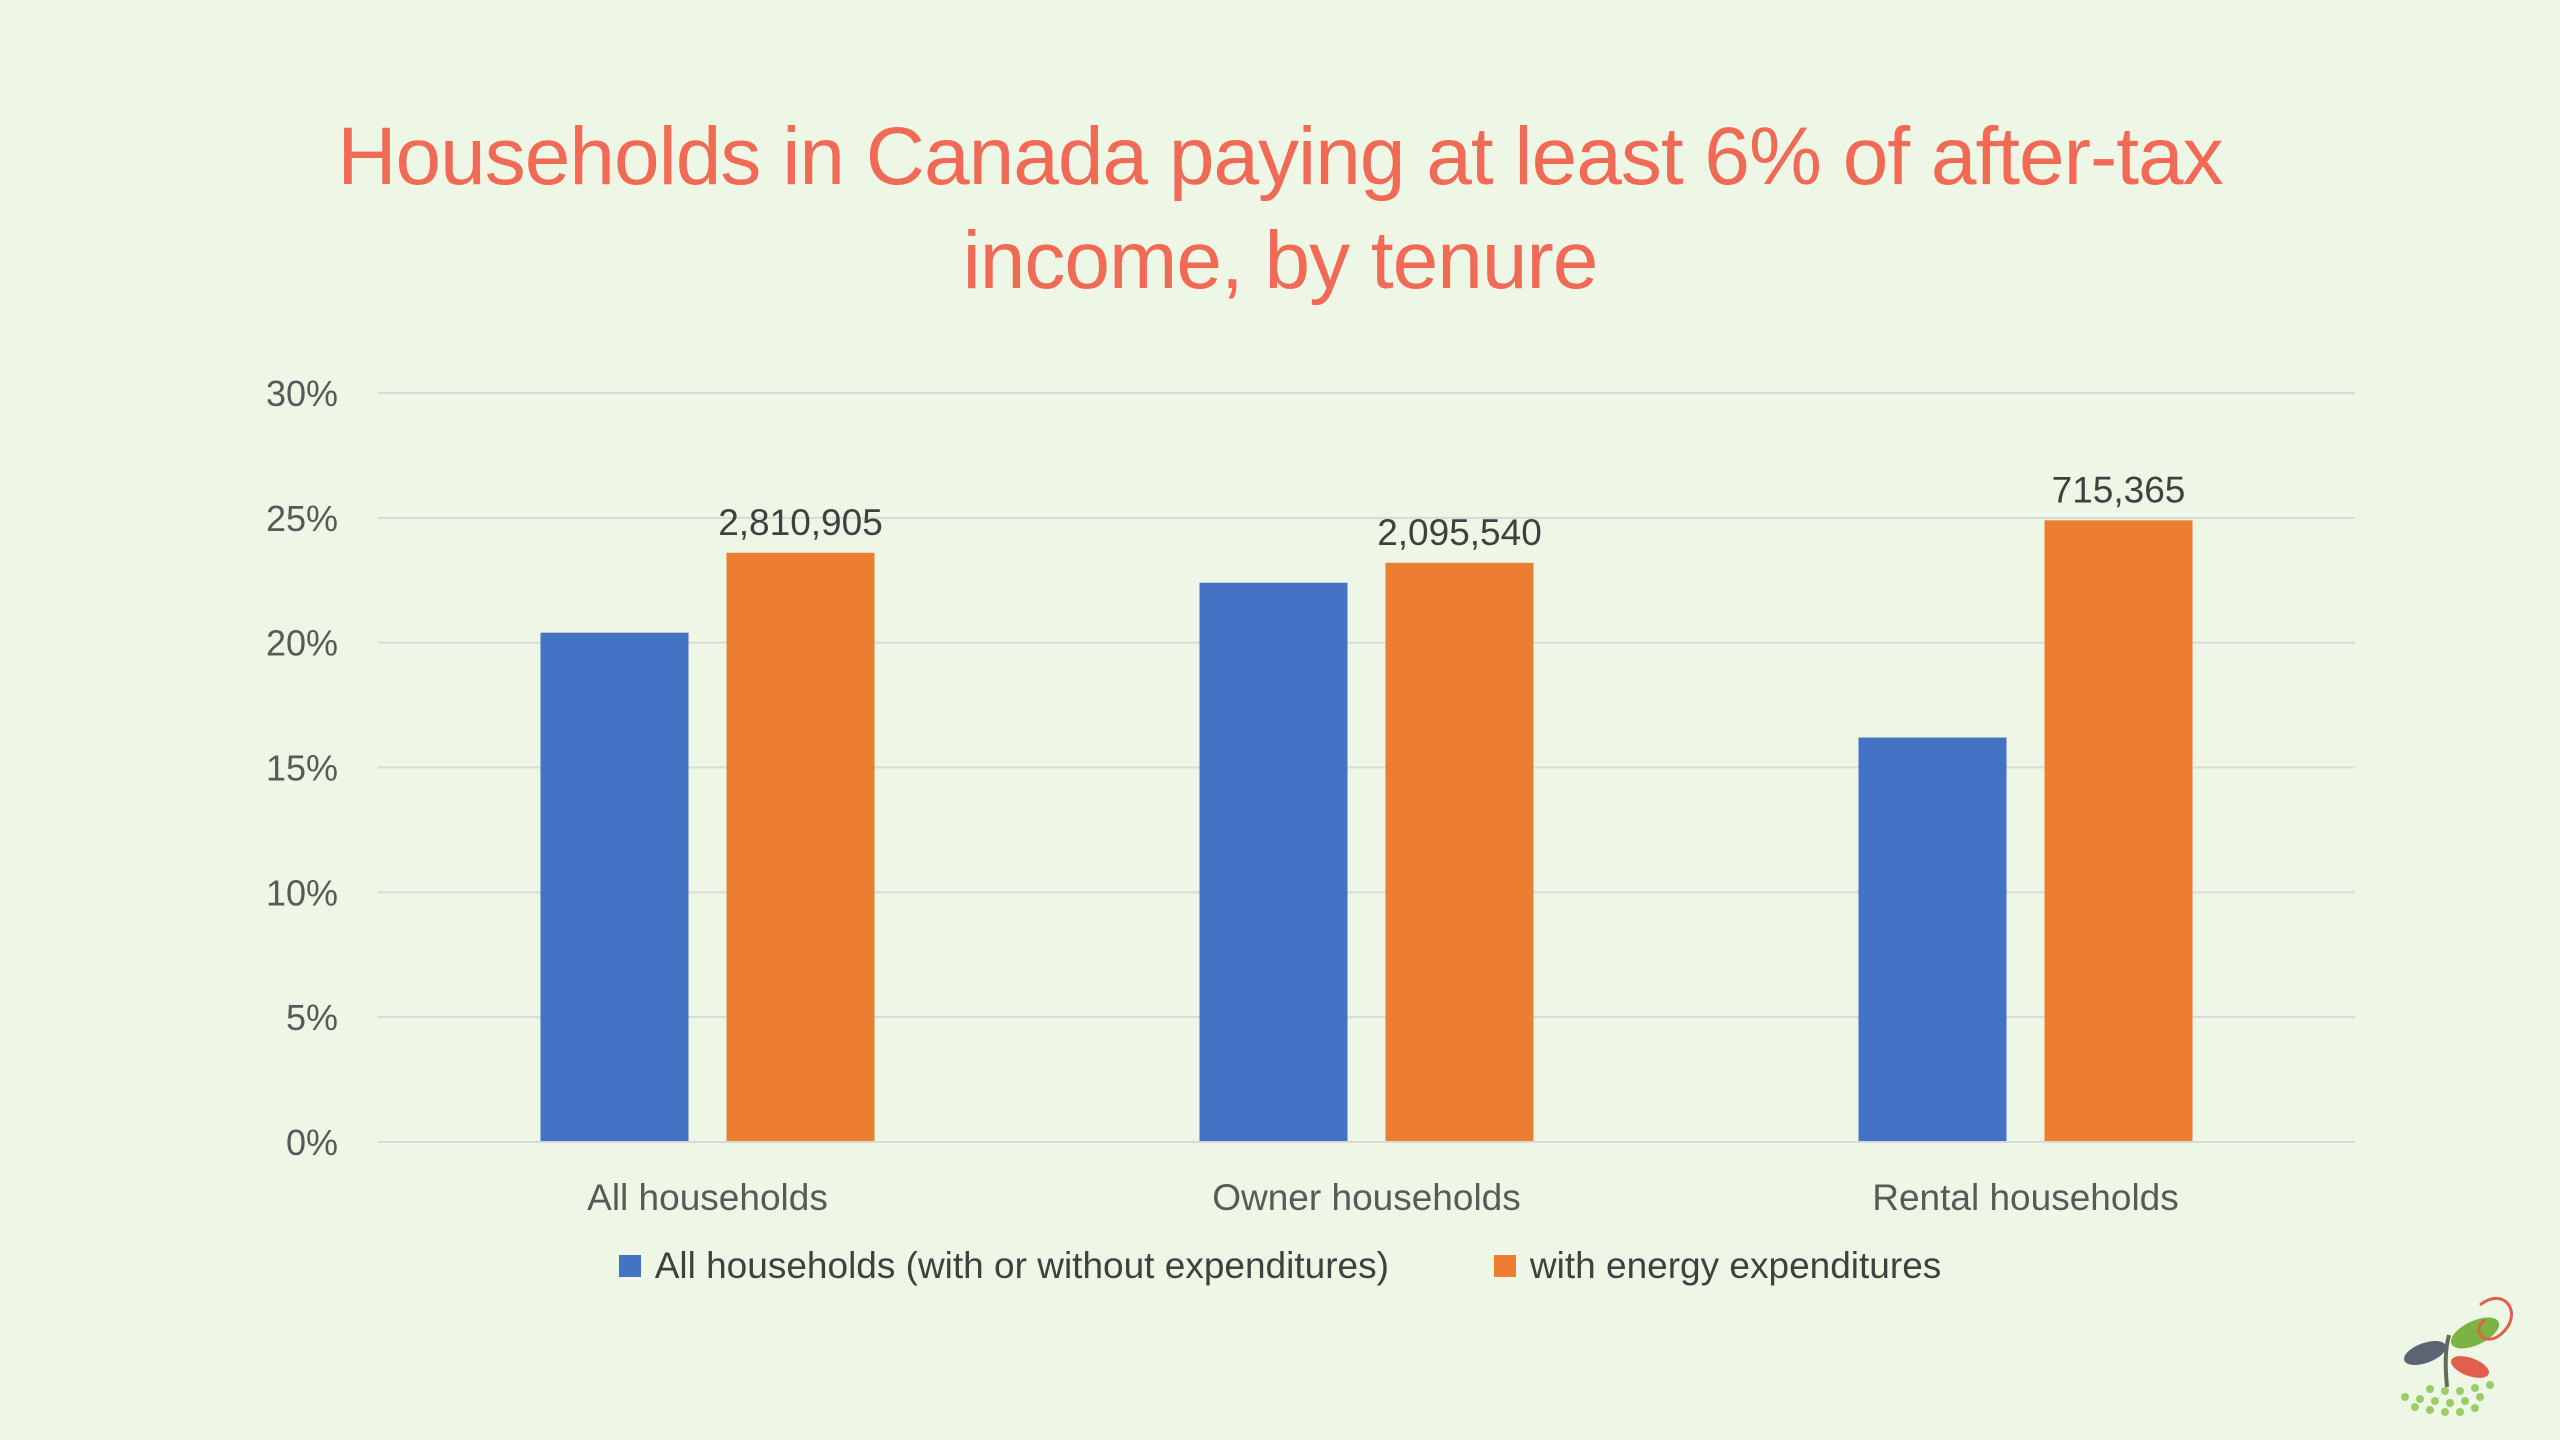  Describe the element at coordinates (302, 892) in the screenshot. I see `y-tick-label: 10%` at that location.